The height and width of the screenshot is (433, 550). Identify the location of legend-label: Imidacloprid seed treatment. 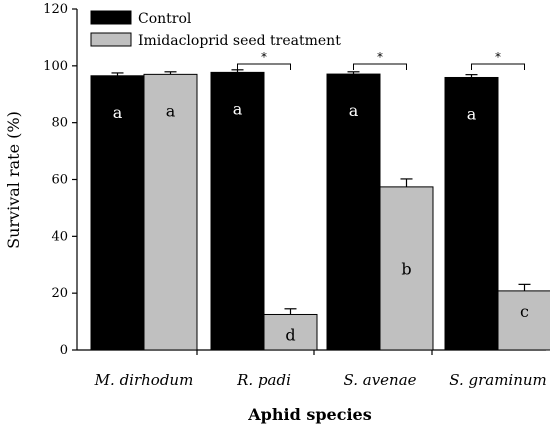
(239, 41).